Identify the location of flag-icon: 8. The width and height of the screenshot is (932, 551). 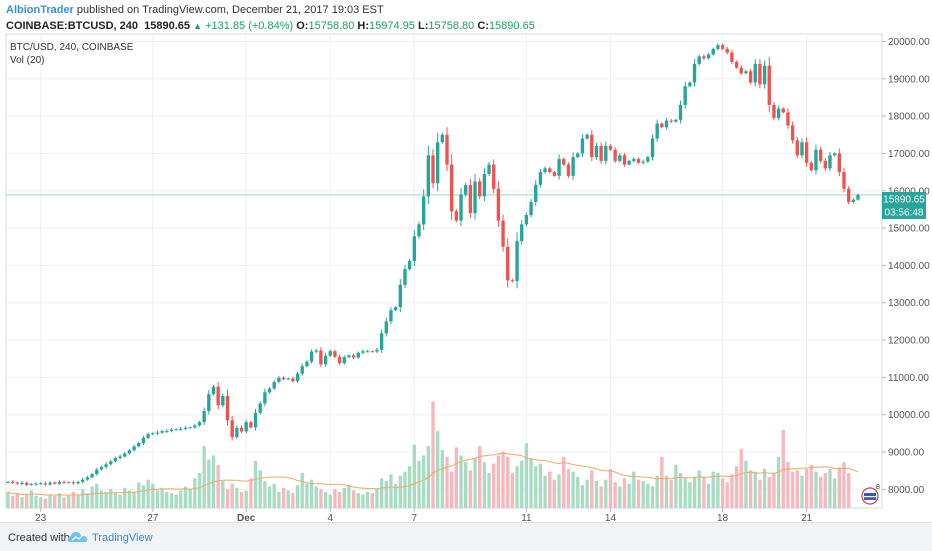
(870, 494).